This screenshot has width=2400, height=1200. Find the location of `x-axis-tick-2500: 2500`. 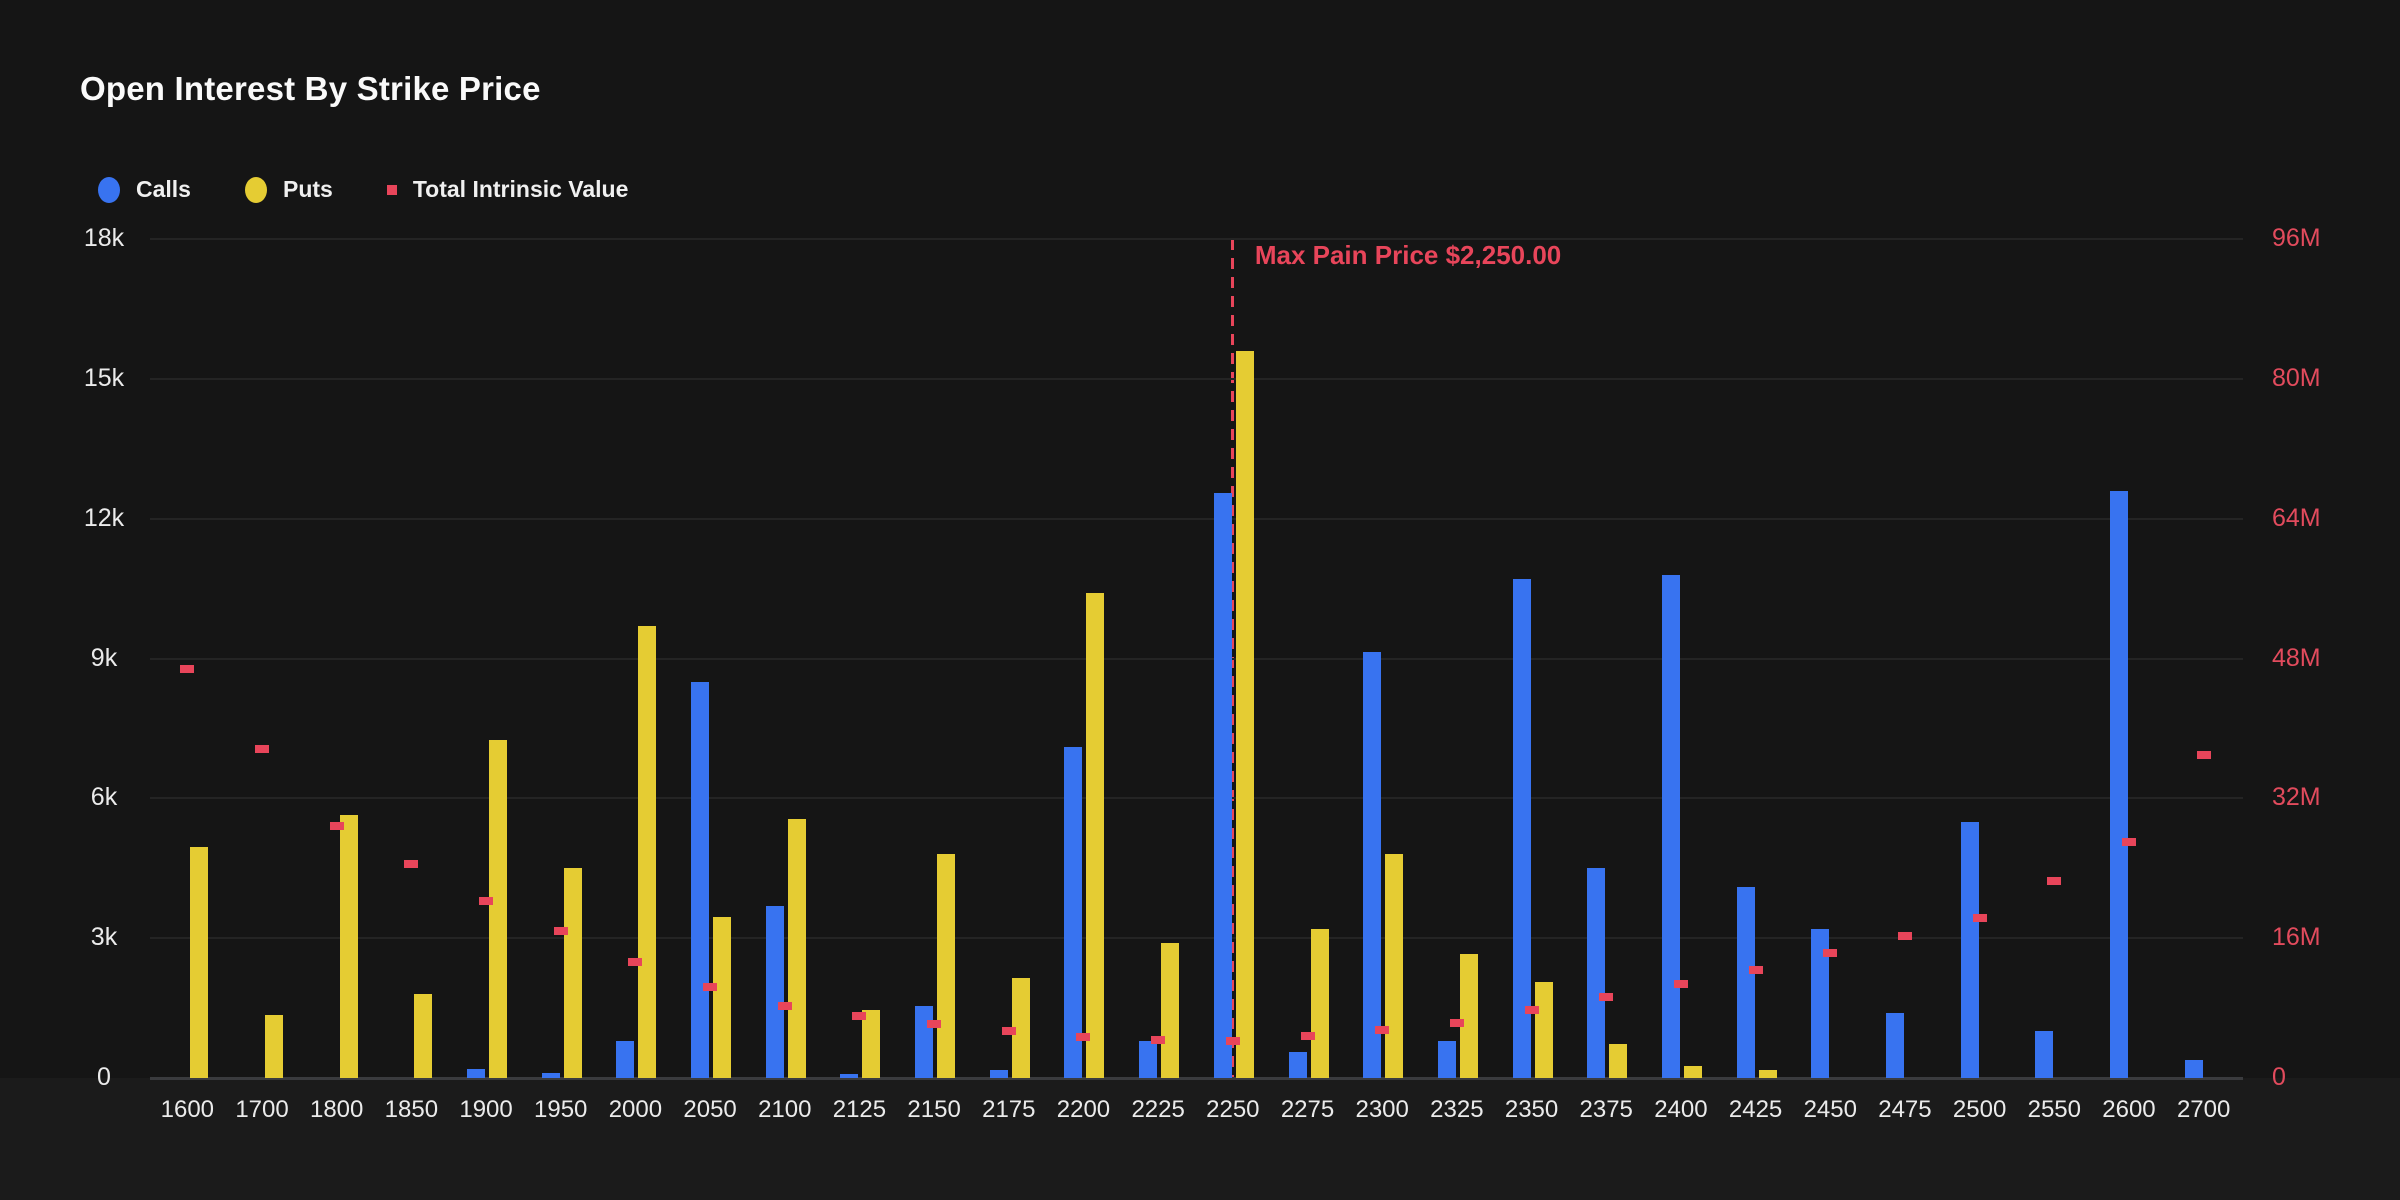

x-axis-tick-2500: 2500 is located at coordinates (1979, 1109).